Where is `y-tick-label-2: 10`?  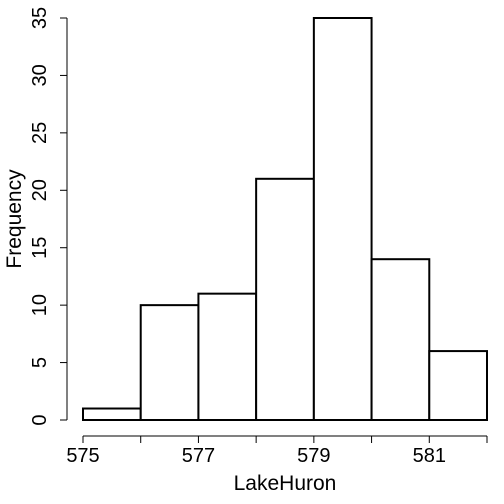 y-tick-label-2: 10 is located at coordinates (40, 305).